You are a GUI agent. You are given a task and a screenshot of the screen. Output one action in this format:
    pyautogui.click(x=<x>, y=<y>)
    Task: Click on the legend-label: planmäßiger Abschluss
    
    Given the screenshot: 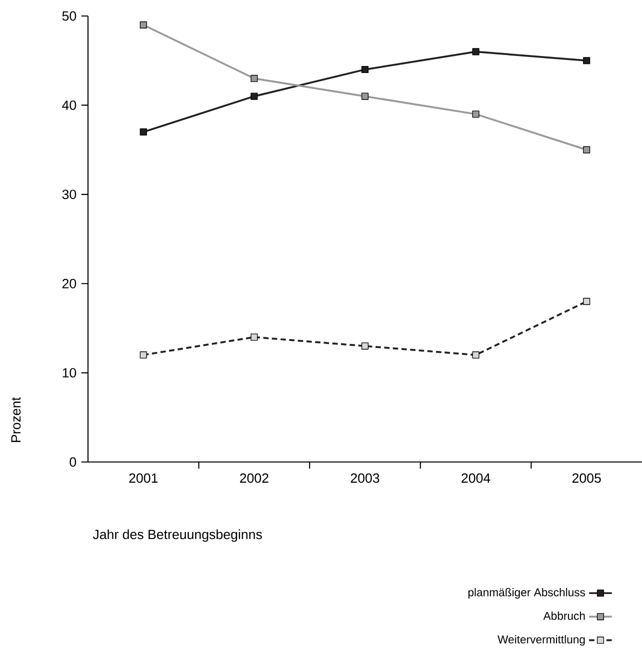 What is the action you would take?
    pyautogui.click(x=527, y=593)
    